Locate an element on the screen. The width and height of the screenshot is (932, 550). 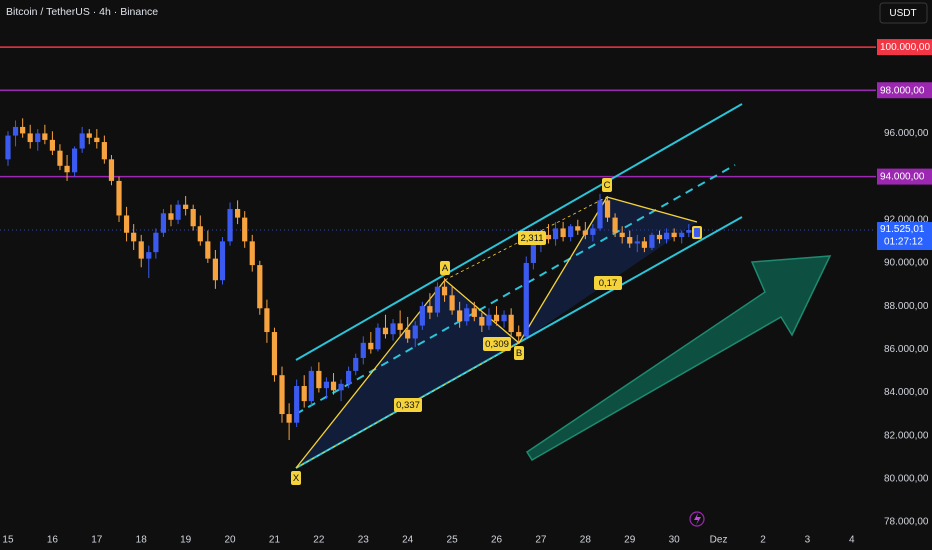
x-tick-label: 24 is located at coordinates (408, 540).